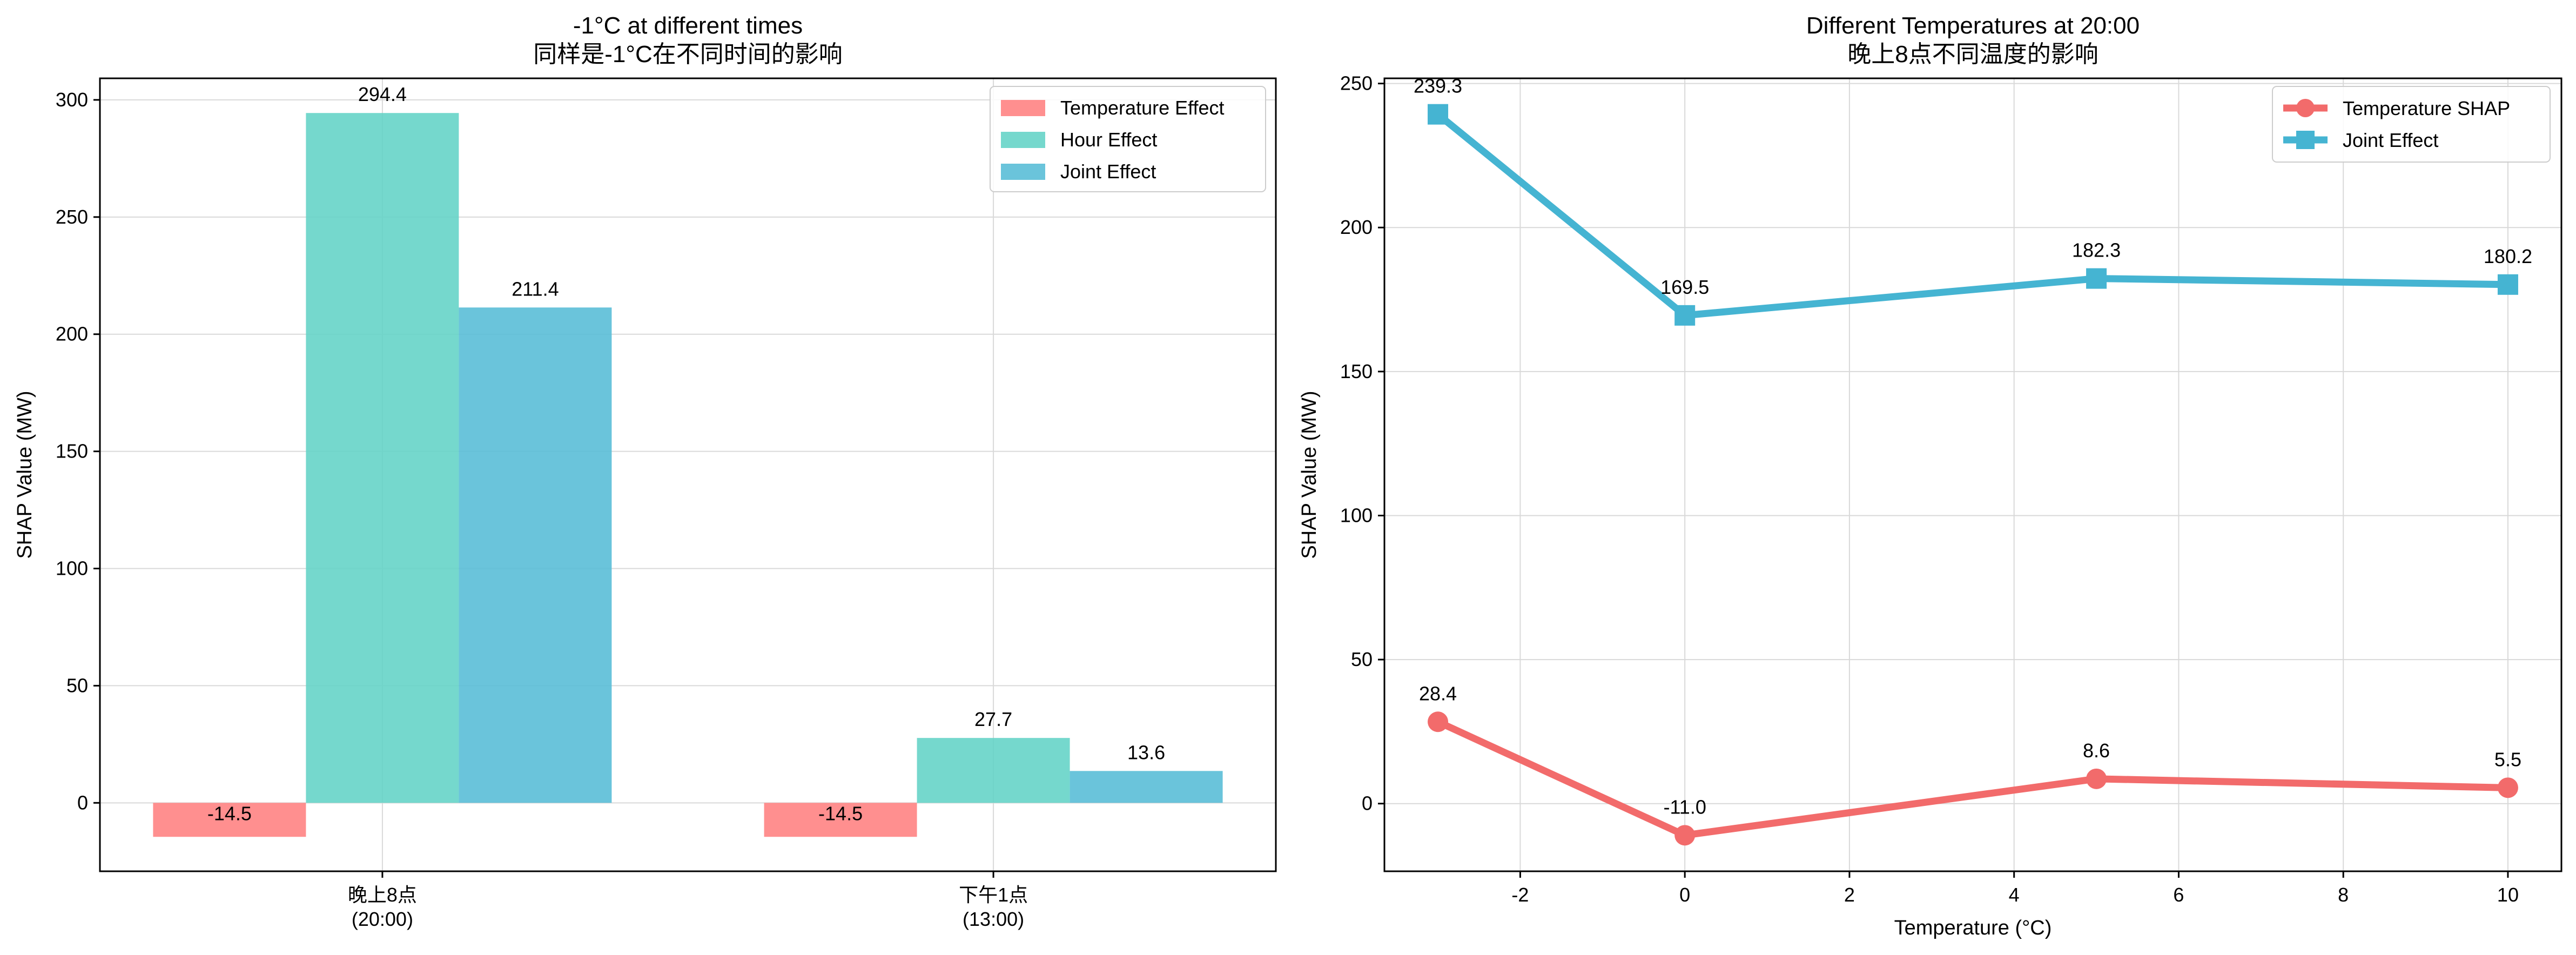 The image size is (2576, 955). Describe the element at coordinates (993, 719) in the screenshot. I see `bar-data-label: 27.7` at that location.